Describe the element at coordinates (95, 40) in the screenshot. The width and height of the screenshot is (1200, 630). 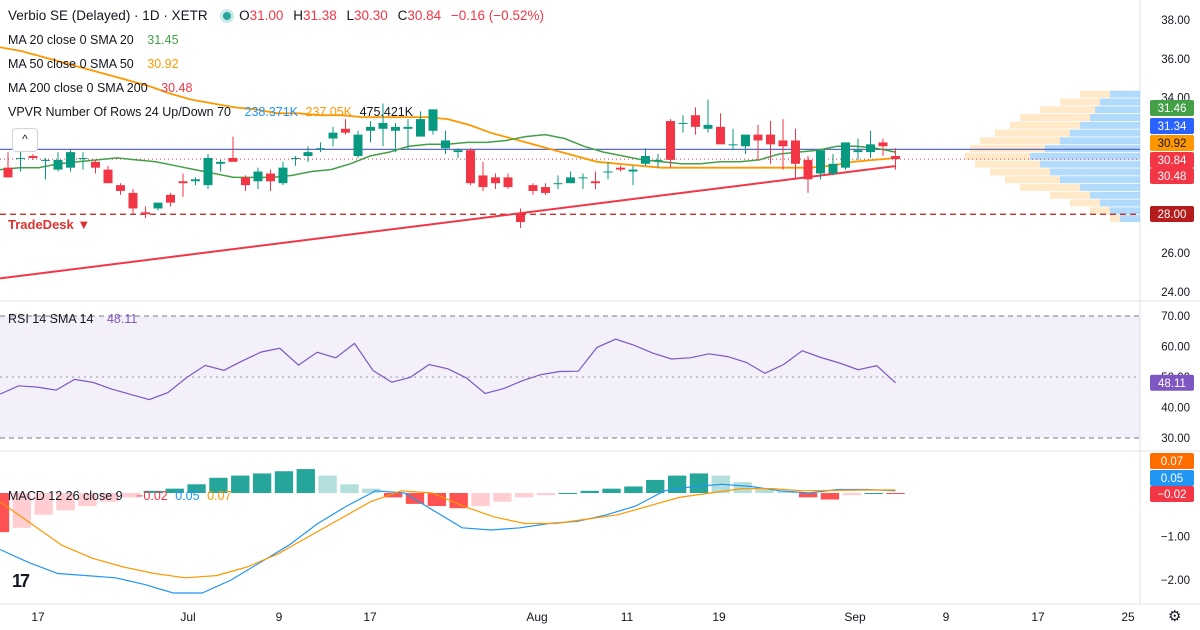
I see `ma20-legend: MA 20 close 0 SMA 20 31.45` at that location.